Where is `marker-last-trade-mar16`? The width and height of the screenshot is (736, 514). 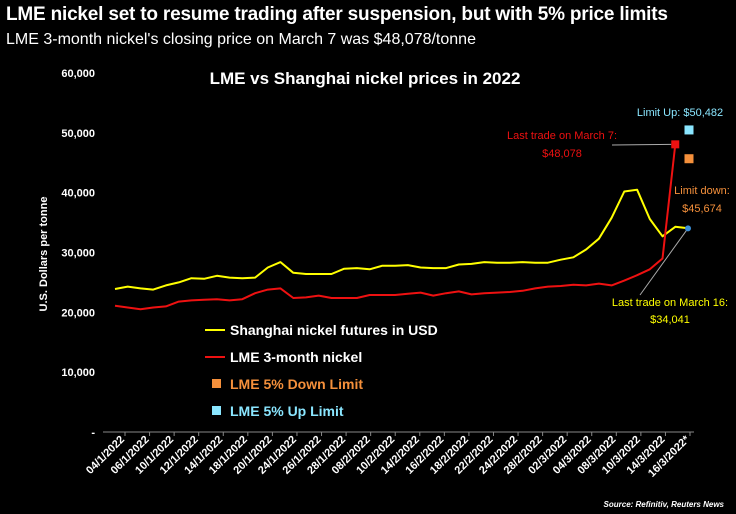 marker-last-trade-mar16 is located at coordinates (688, 228).